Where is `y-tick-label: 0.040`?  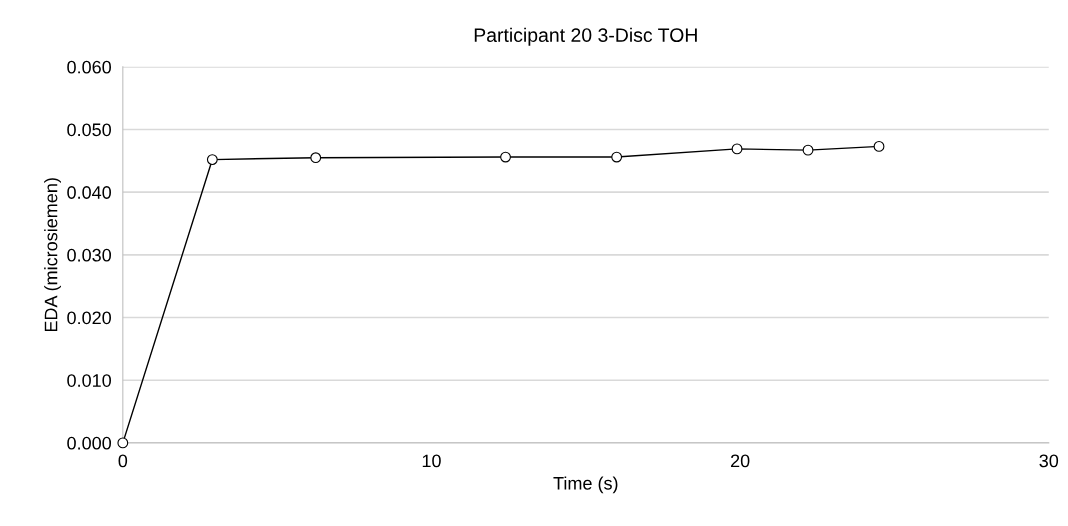
y-tick-label: 0.040 is located at coordinates (89, 192).